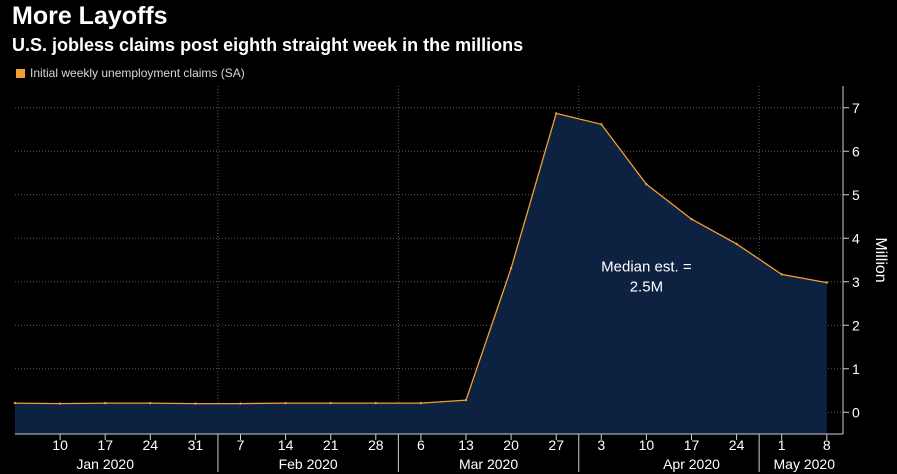  Describe the element at coordinates (856, 151) in the screenshot. I see `y-tick-label: 6` at that location.